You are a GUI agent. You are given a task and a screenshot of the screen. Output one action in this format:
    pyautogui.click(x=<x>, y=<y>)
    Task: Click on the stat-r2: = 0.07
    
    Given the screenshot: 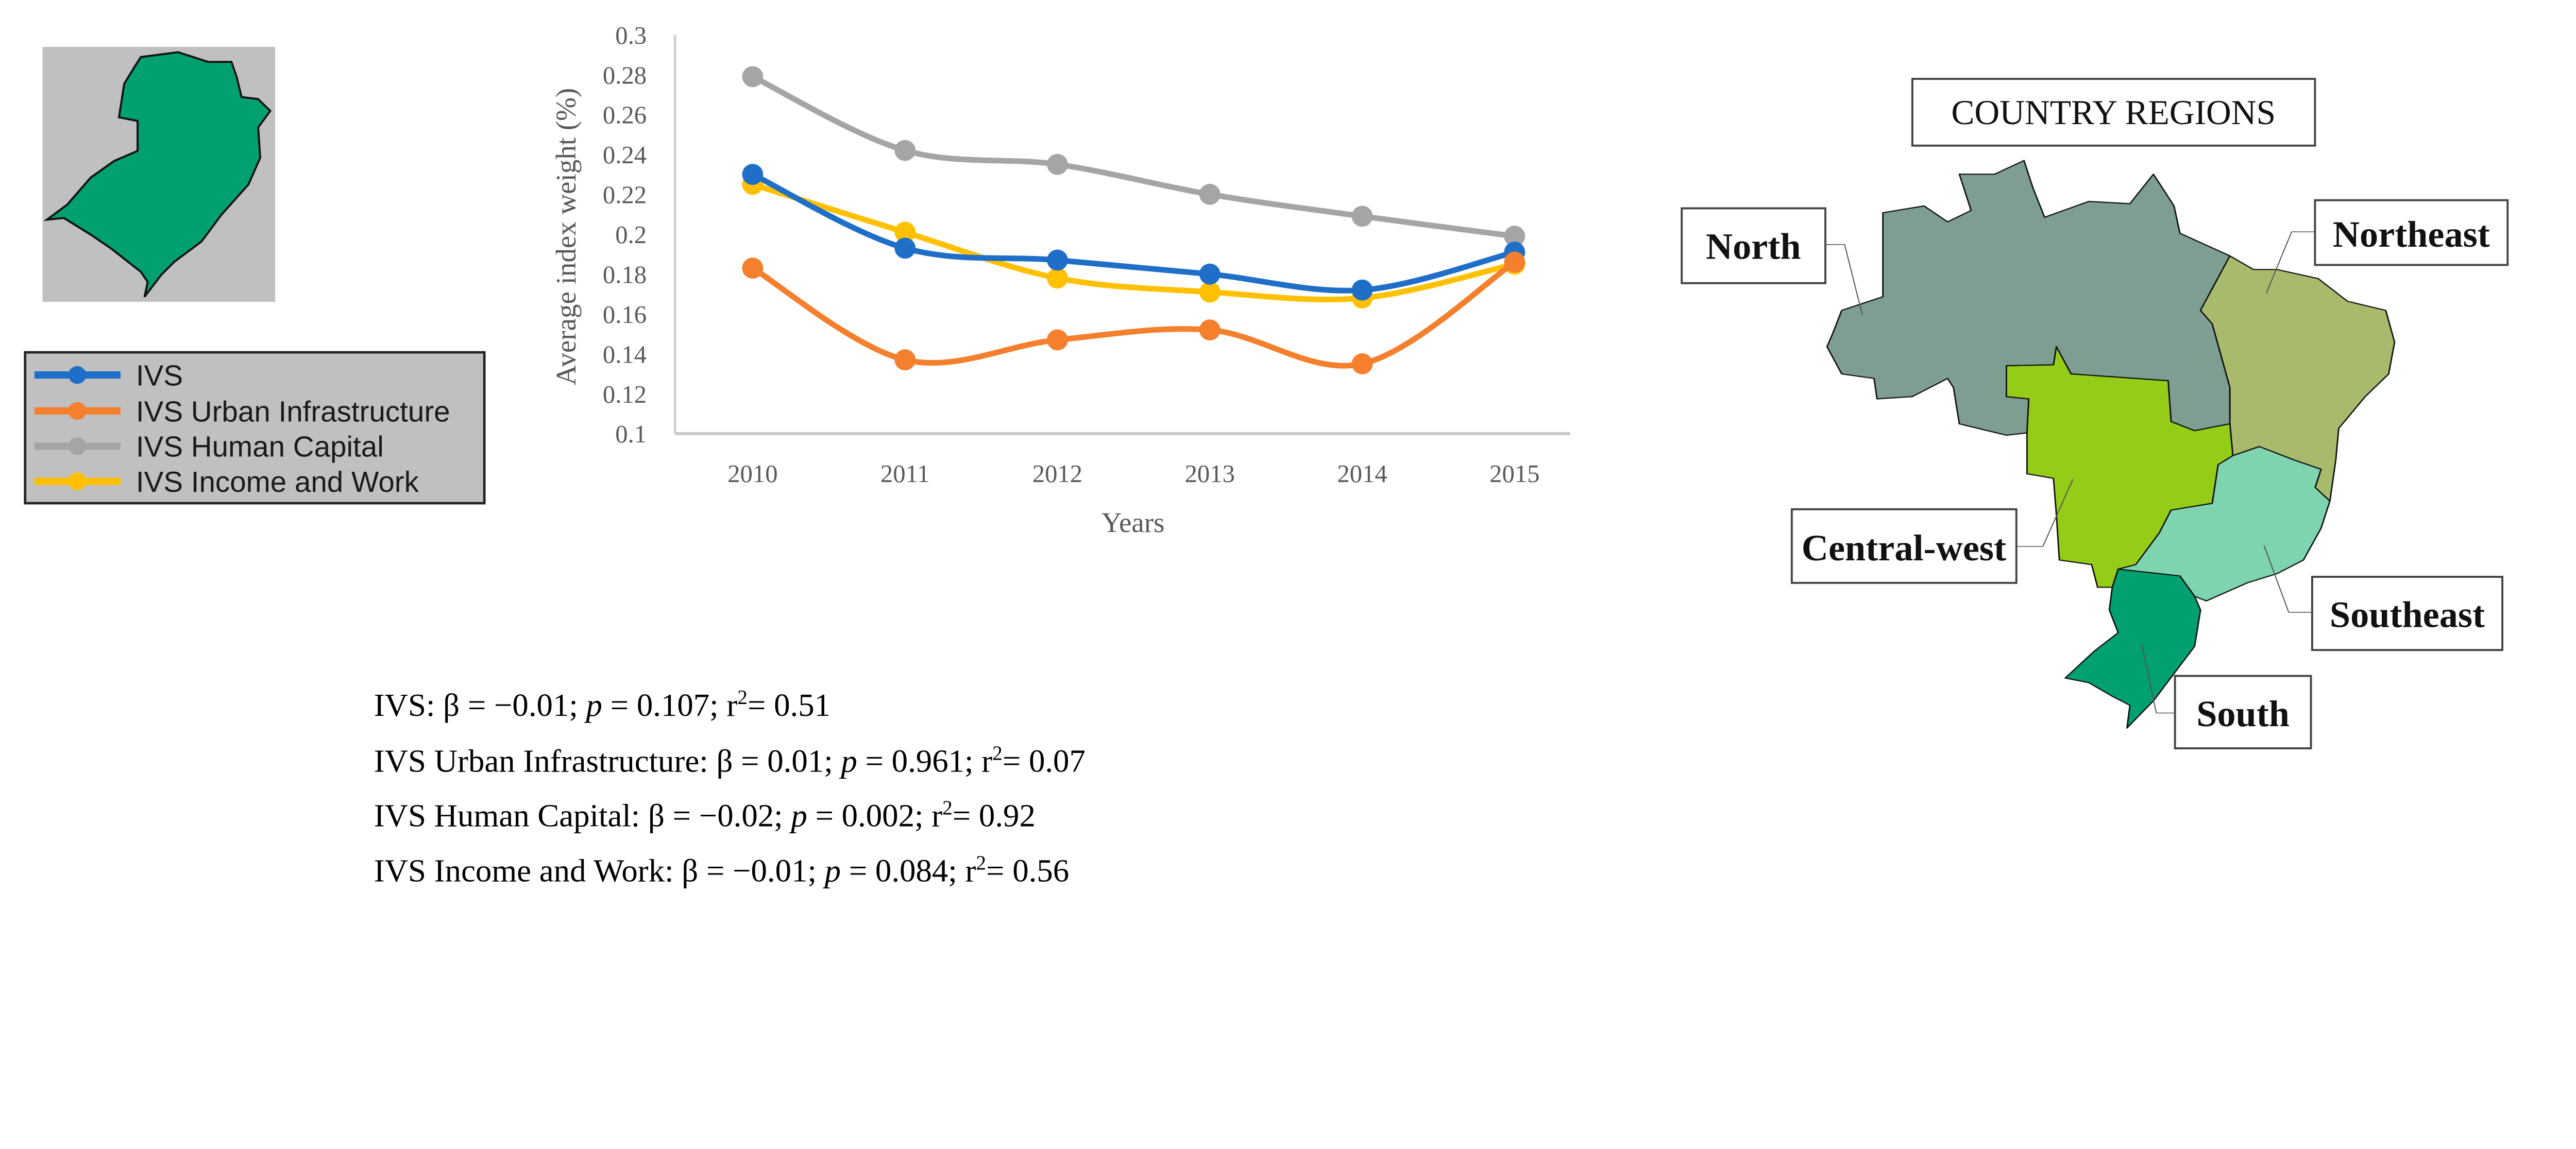 What is the action you would take?
    pyautogui.click(x=1044, y=761)
    